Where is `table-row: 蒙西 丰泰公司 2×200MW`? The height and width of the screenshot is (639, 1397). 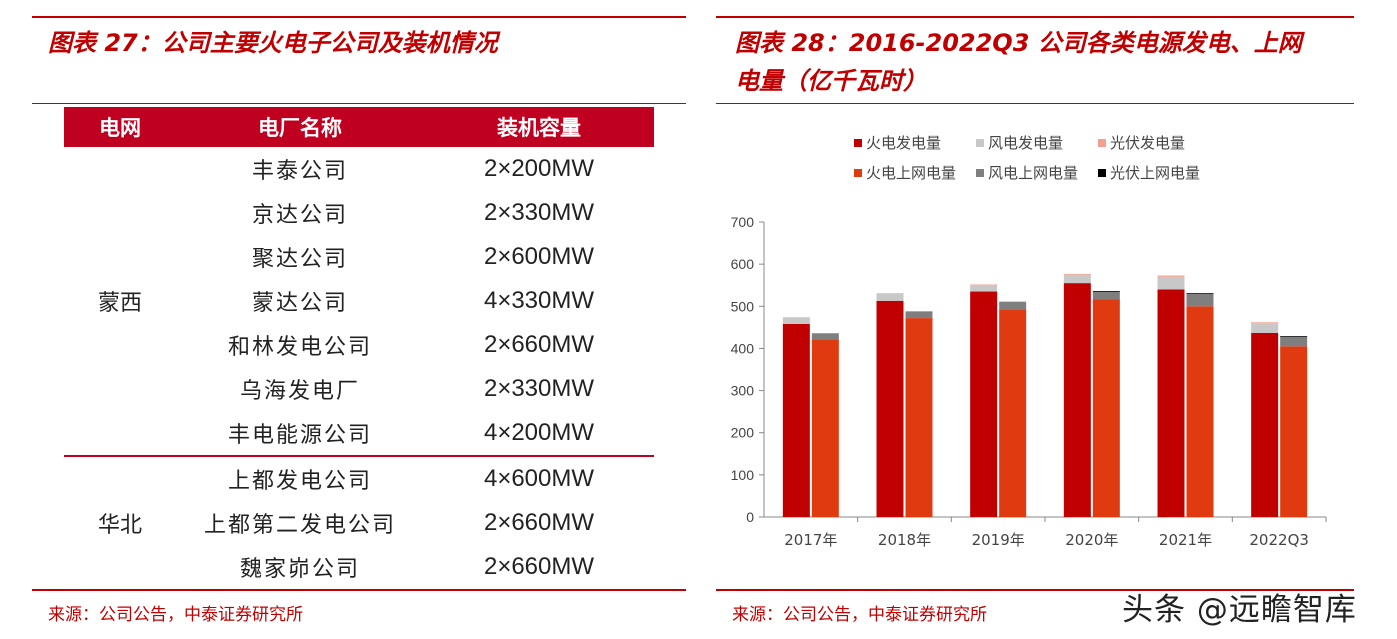
table-row: 蒙西 丰泰公司 2×200MW is located at coordinates (359, 231).